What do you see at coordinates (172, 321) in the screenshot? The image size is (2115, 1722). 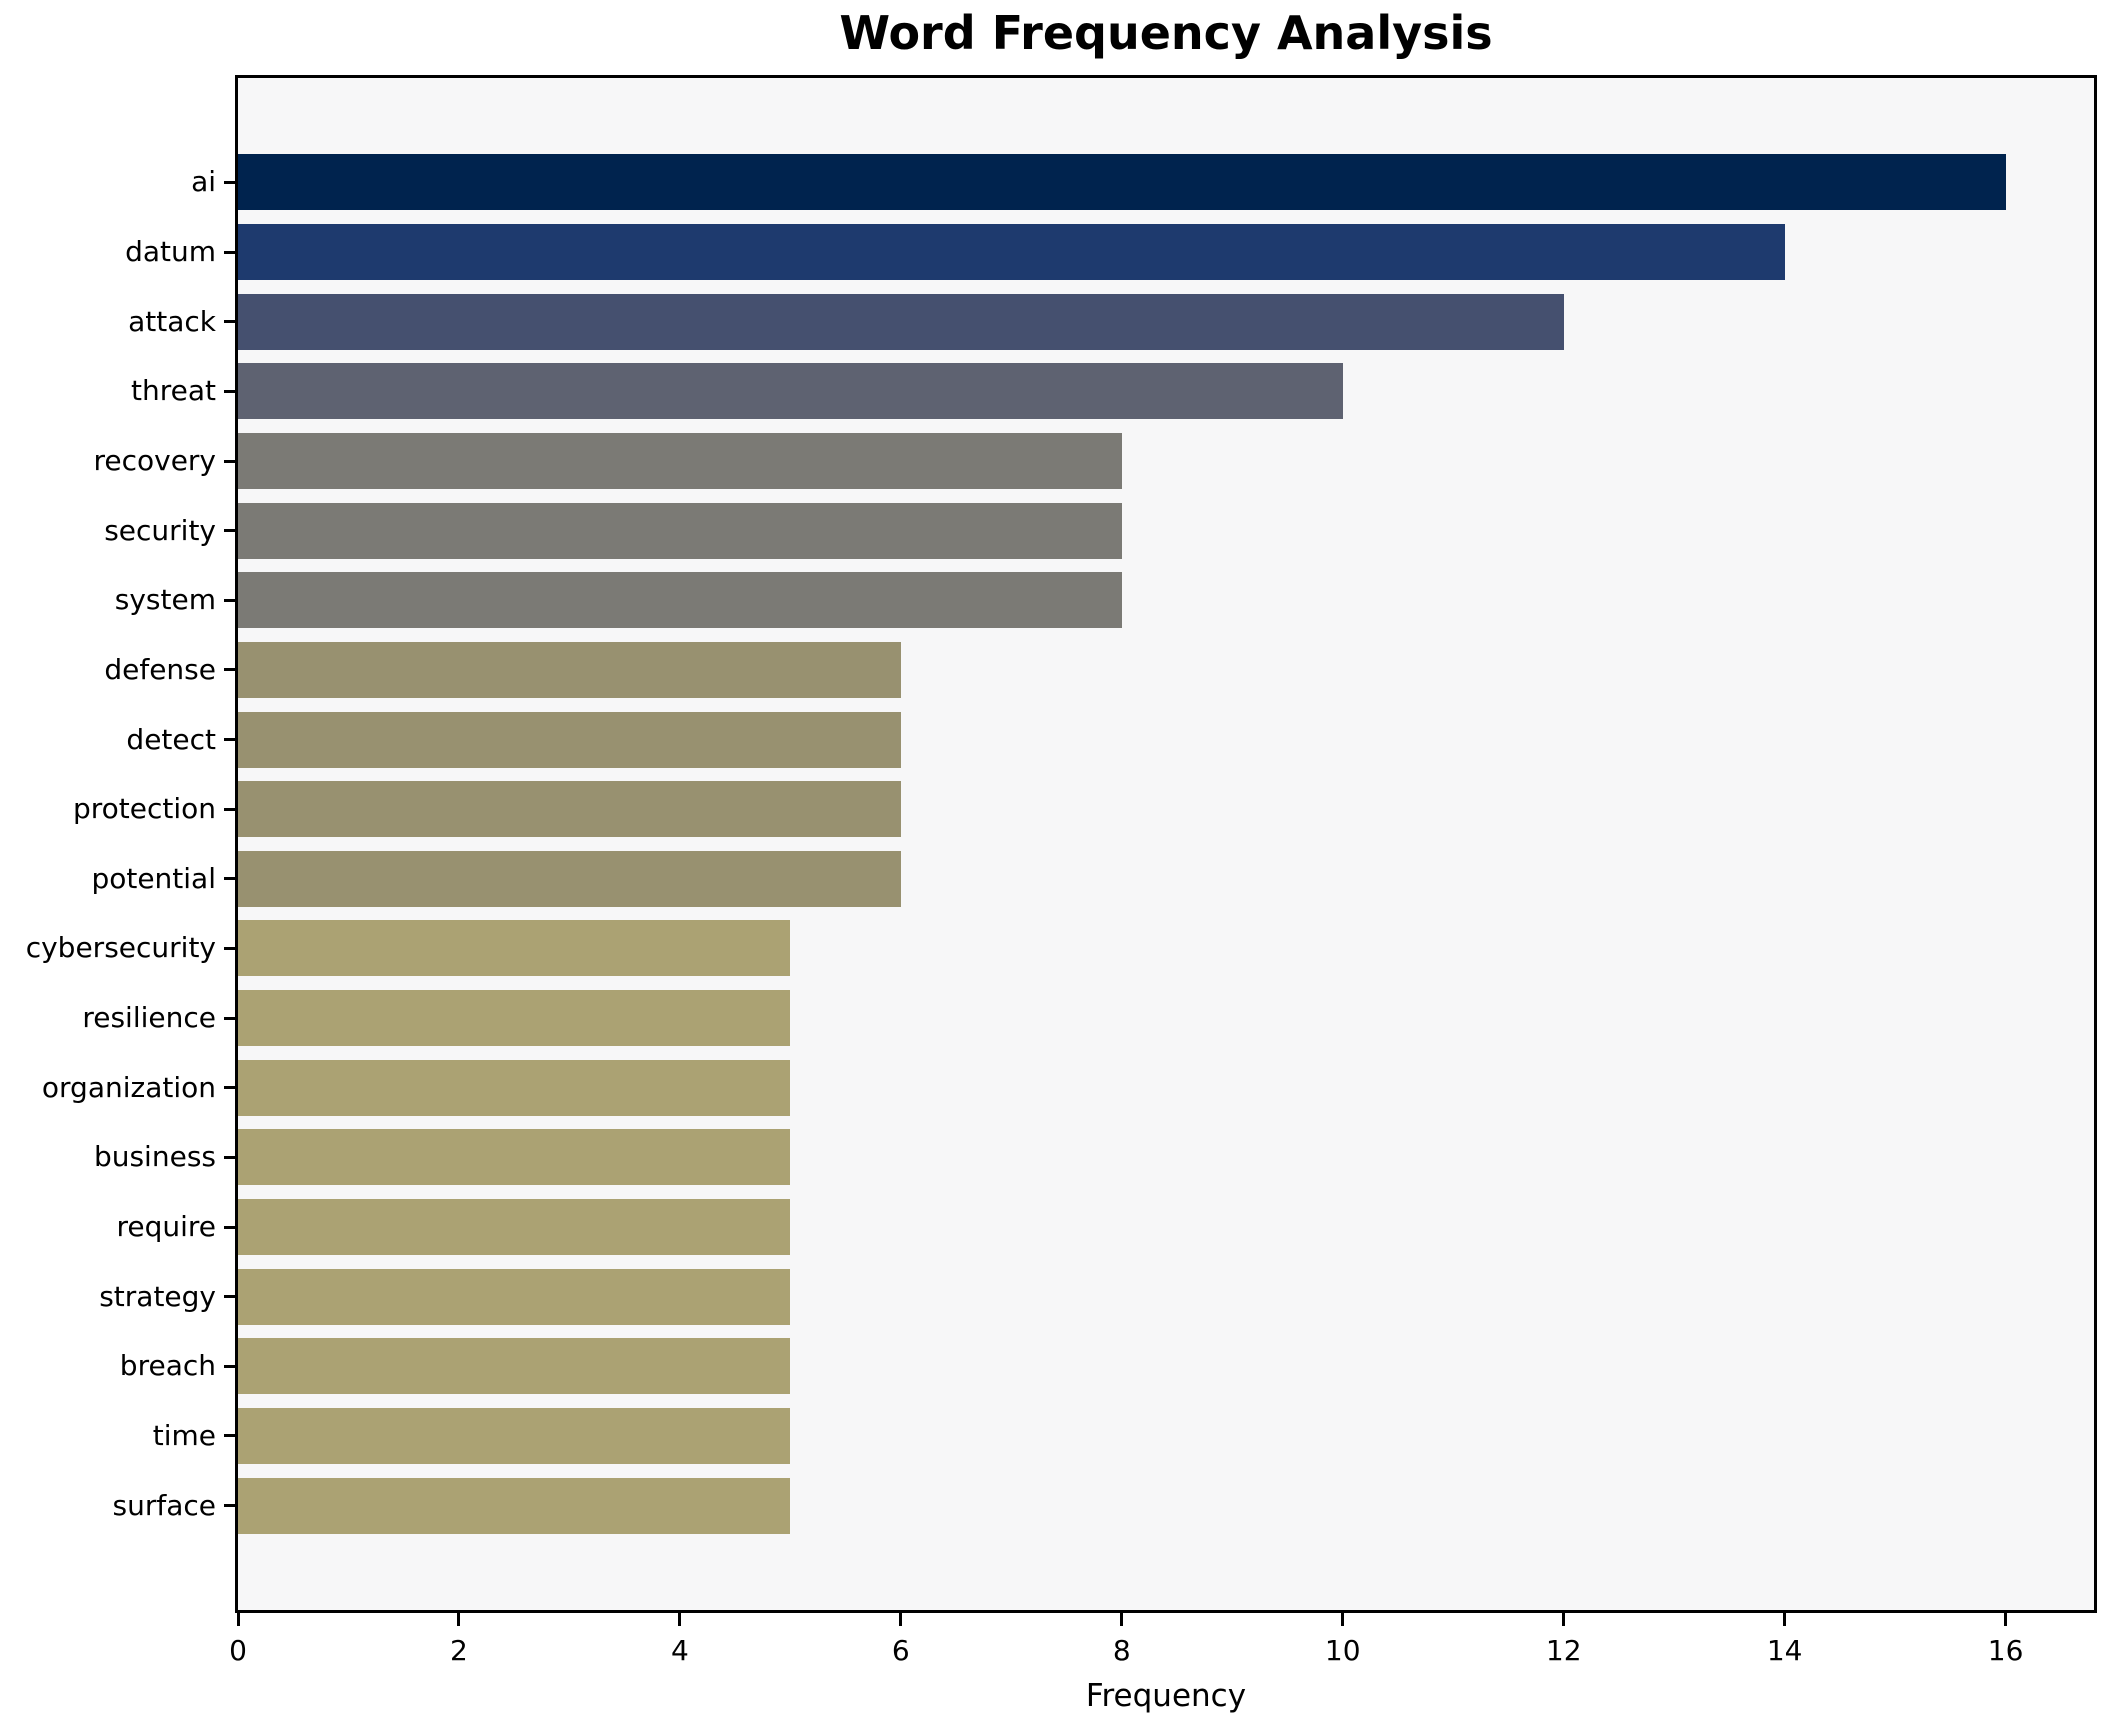 I see `y-tick-label-attack: attack` at bounding box center [172, 321].